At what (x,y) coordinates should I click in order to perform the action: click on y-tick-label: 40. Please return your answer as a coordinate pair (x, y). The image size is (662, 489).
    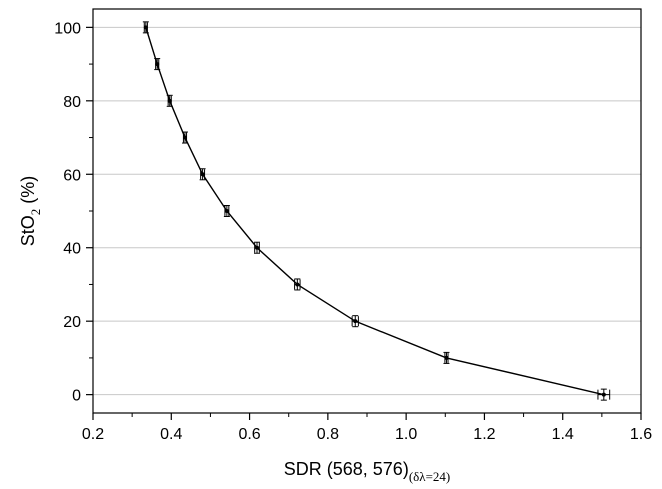
    Looking at the image, I should click on (72, 249).